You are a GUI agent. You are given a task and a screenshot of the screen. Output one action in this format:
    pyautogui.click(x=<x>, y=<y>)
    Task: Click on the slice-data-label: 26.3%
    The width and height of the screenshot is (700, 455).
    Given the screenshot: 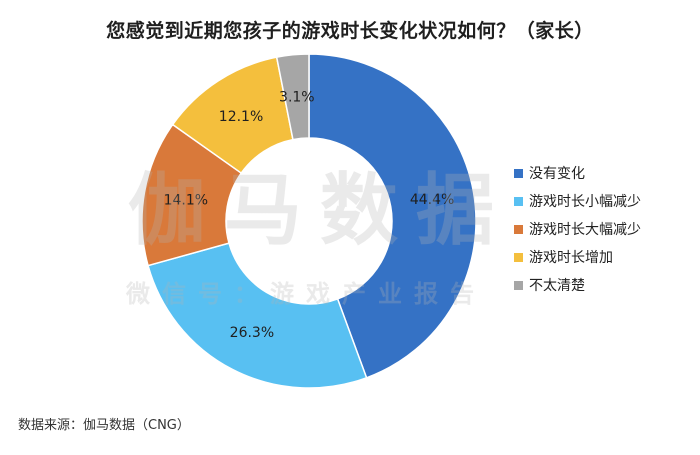 What is the action you would take?
    pyautogui.click(x=252, y=333)
    